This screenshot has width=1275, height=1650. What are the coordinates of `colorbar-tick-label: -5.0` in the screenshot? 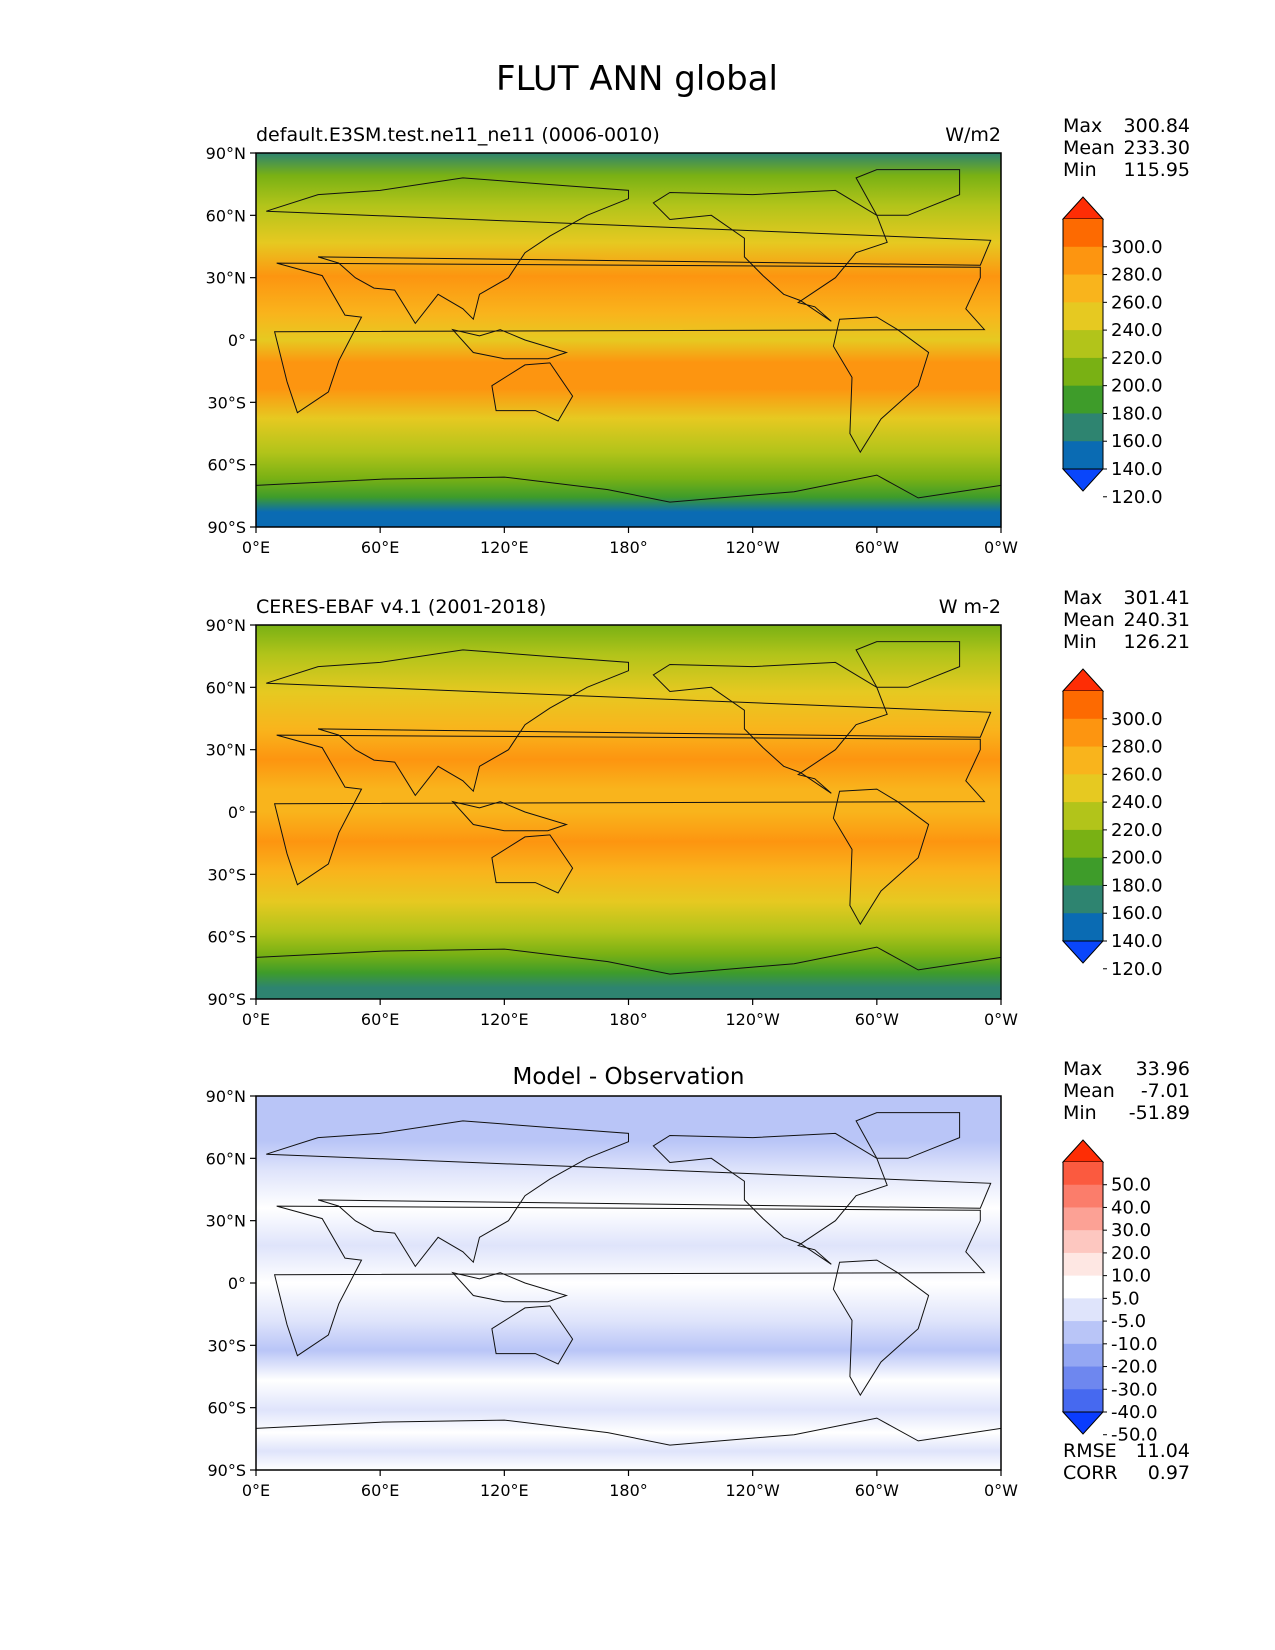 It's located at (1128, 1321).